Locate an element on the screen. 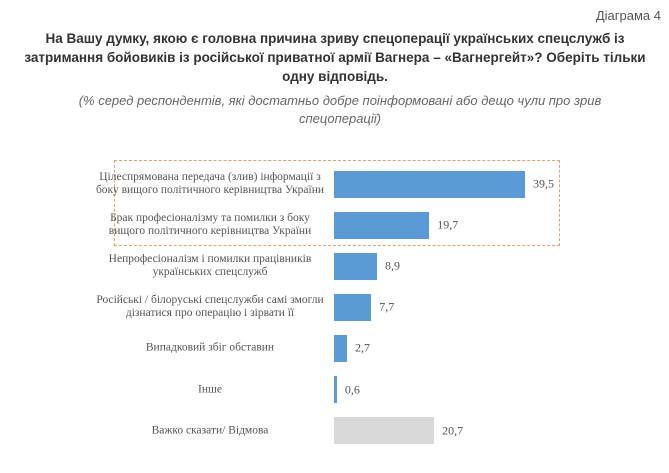 The image size is (669, 473). data-label: 8,9 is located at coordinates (393, 265).